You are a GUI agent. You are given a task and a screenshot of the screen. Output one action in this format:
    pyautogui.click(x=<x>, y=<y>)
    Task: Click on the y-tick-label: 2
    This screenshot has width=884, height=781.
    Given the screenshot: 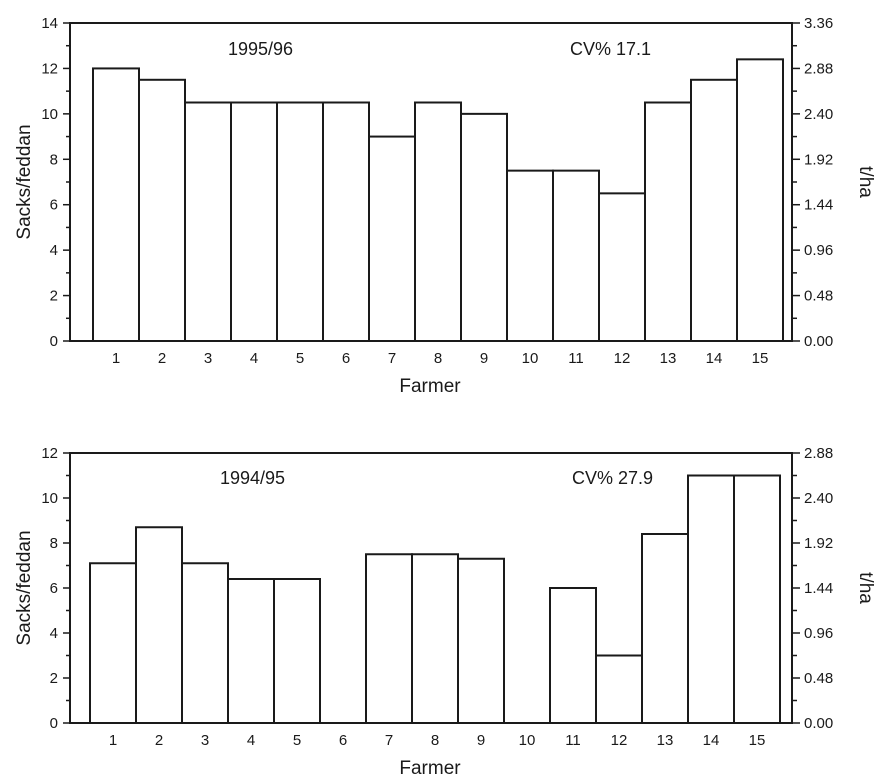 What is the action you would take?
    pyautogui.click(x=54, y=296)
    